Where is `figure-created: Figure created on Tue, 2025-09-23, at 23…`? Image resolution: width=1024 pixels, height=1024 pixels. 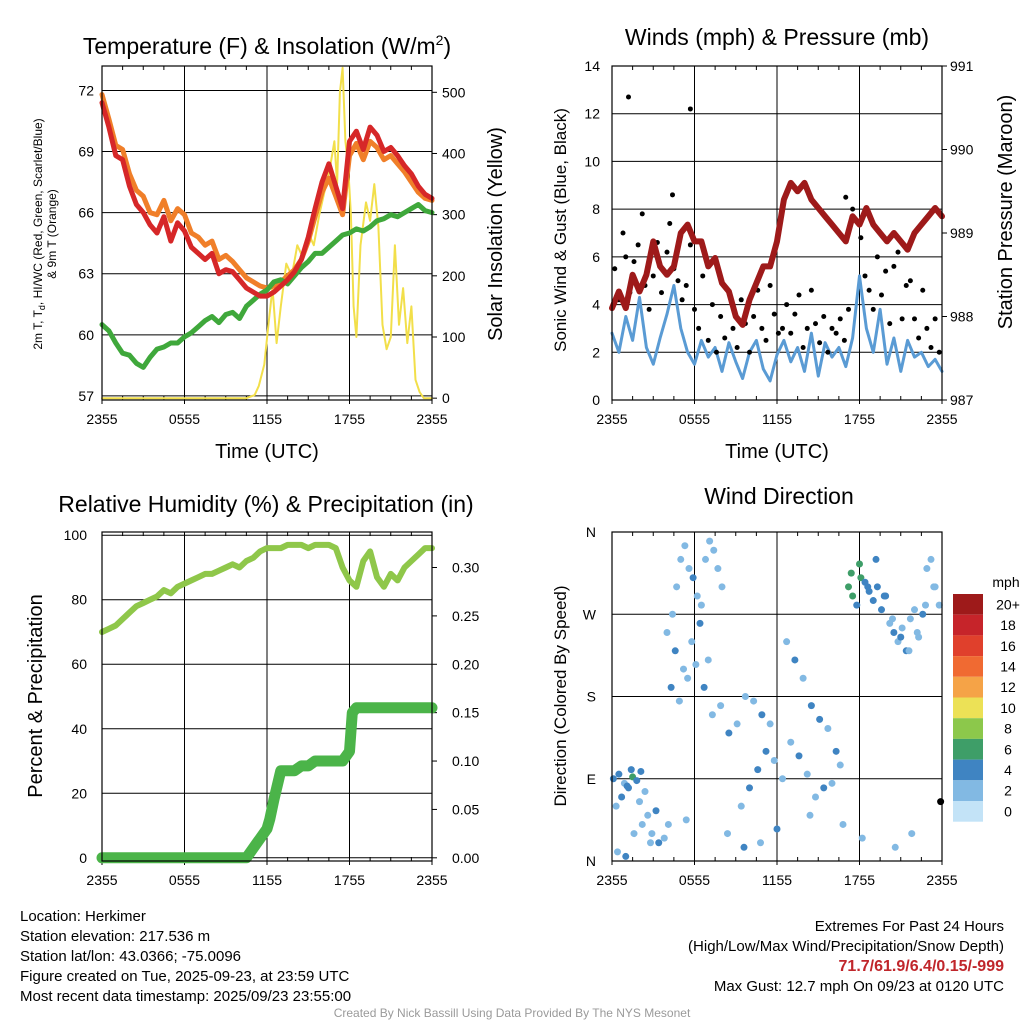
figure-created: Figure created on Tue, 2025-09-23, at 23… is located at coordinates (185, 976).